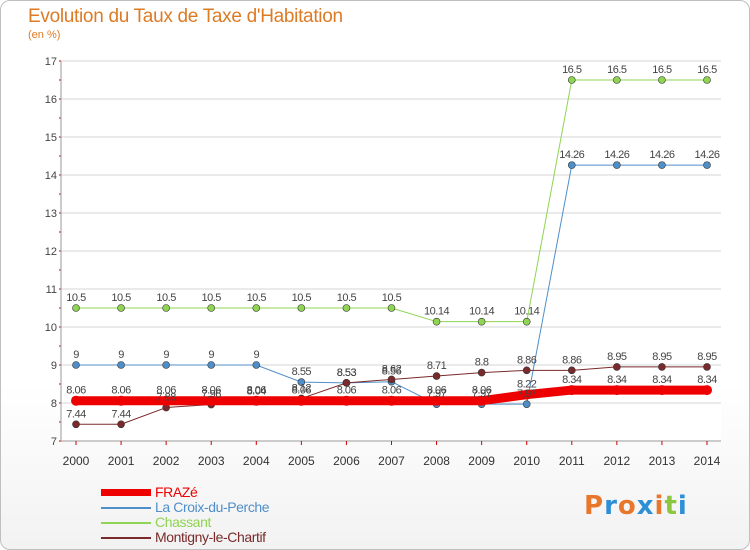 This screenshot has width=750, height=550. I want to click on x-tick-label: 2011, so click(572, 461).